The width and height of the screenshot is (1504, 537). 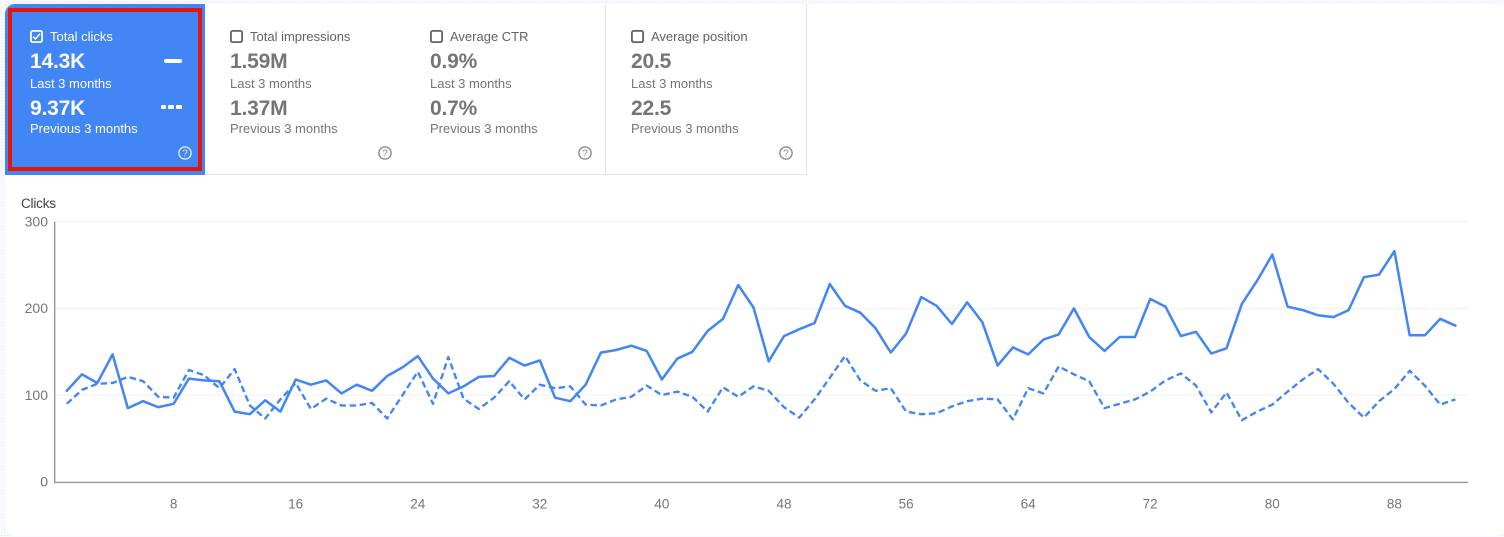 What do you see at coordinates (783, 504) in the screenshot?
I see `svg-text: 48` at bounding box center [783, 504].